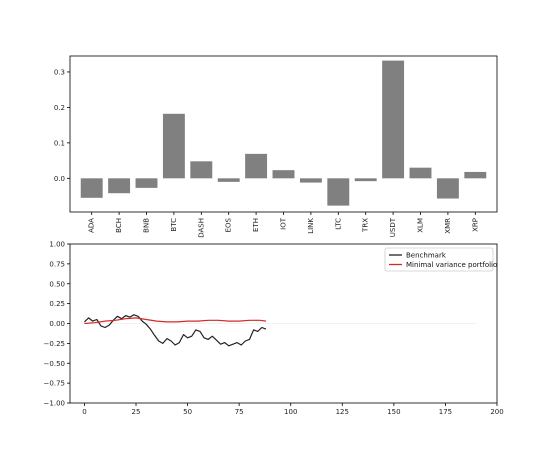  What do you see at coordinates (290, 412) in the screenshot?
I see `x-tick-label: 100` at bounding box center [290, 412].